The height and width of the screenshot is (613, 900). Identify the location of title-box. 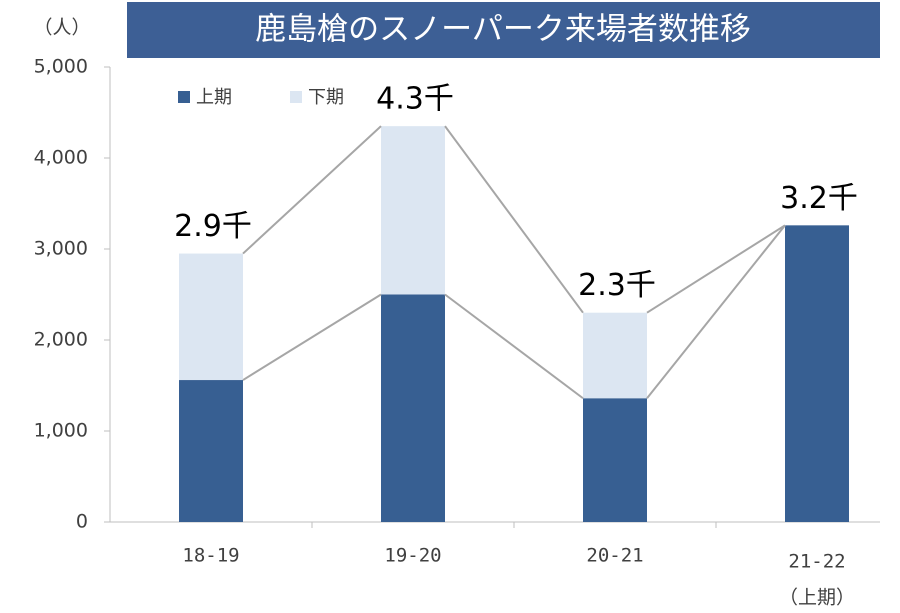
(503, 30).